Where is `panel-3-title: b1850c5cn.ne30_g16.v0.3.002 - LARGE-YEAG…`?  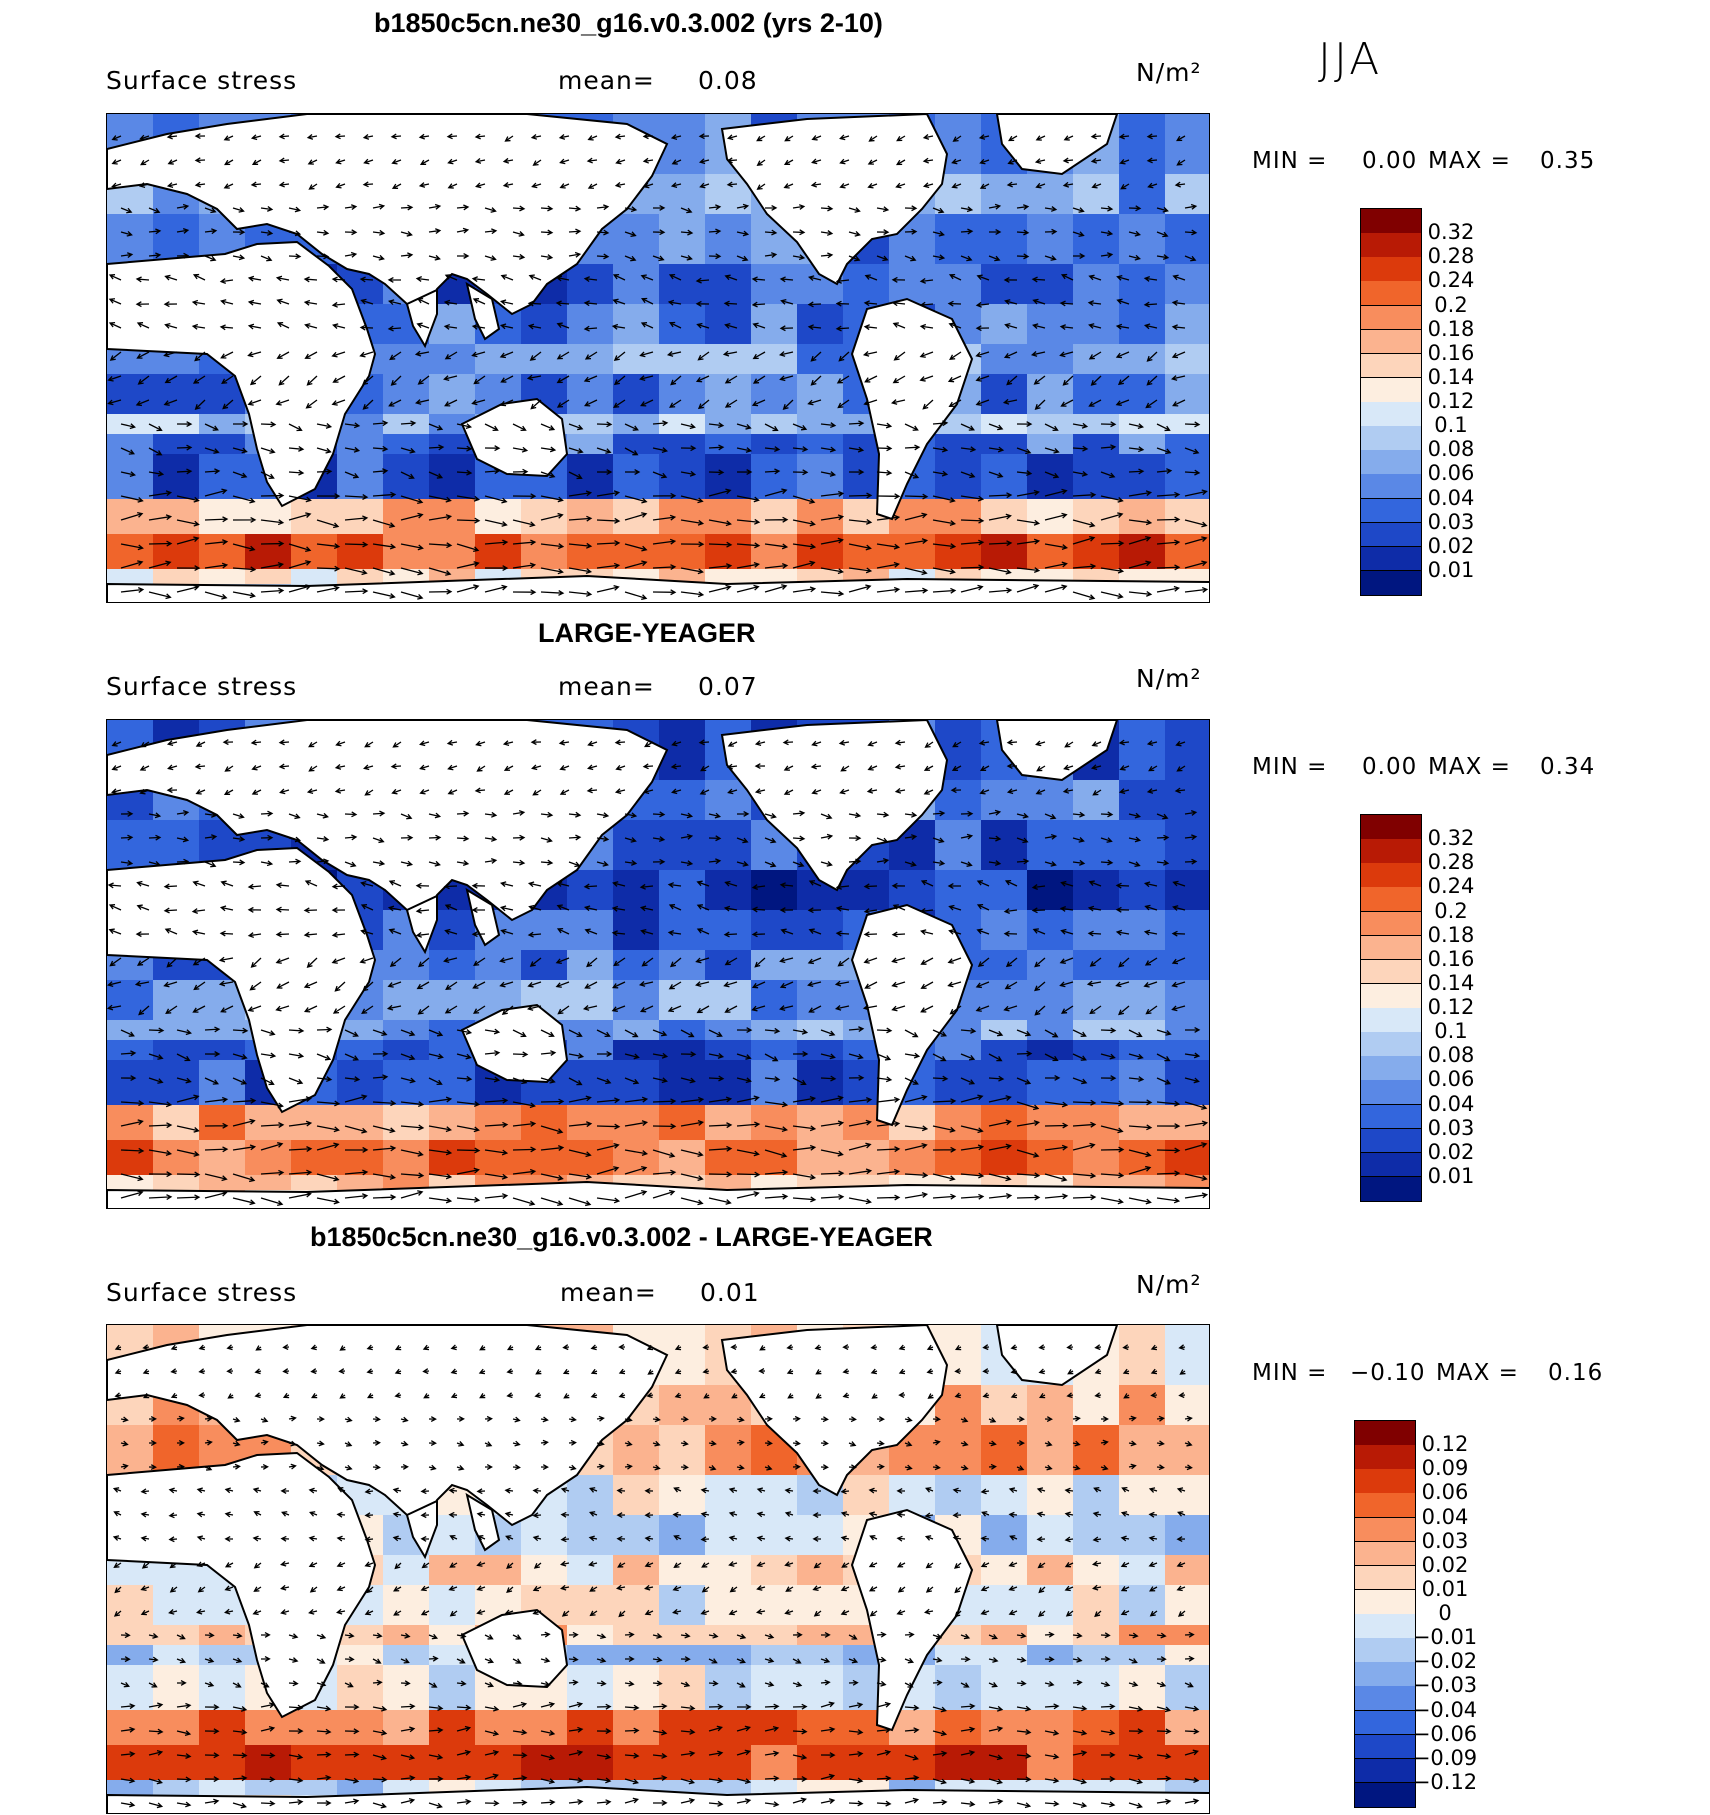
panel-3-title: b1850c5cn.ne30_g16.v0.3.002 - LARGE-YEAG… is located at coordinates (621, 1237).